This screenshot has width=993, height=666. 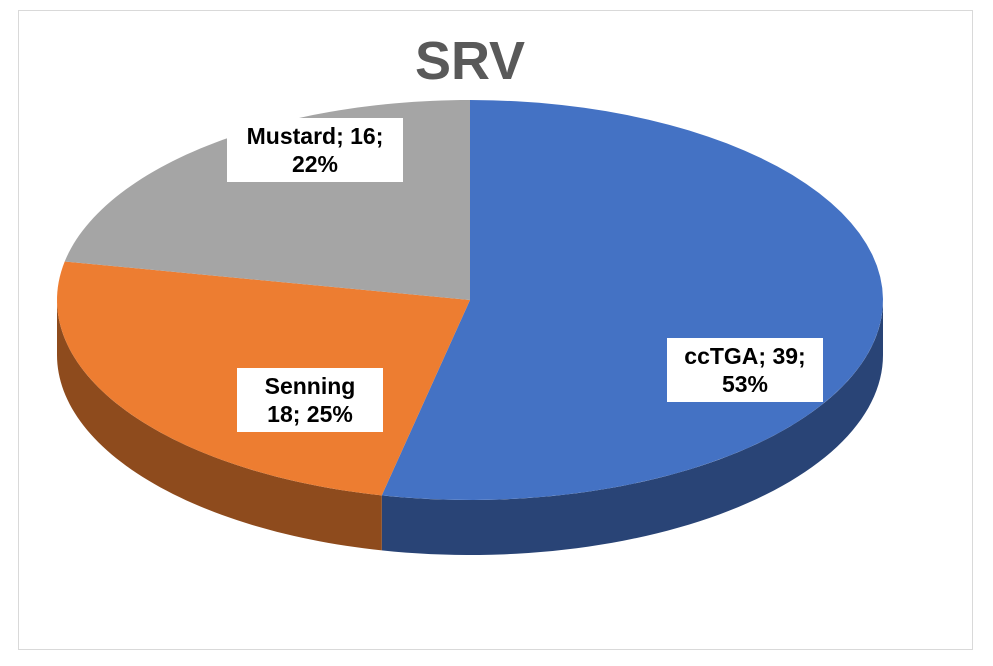 I want to click on data-label: Senning 18; 25%, so click(x=310, y=400).